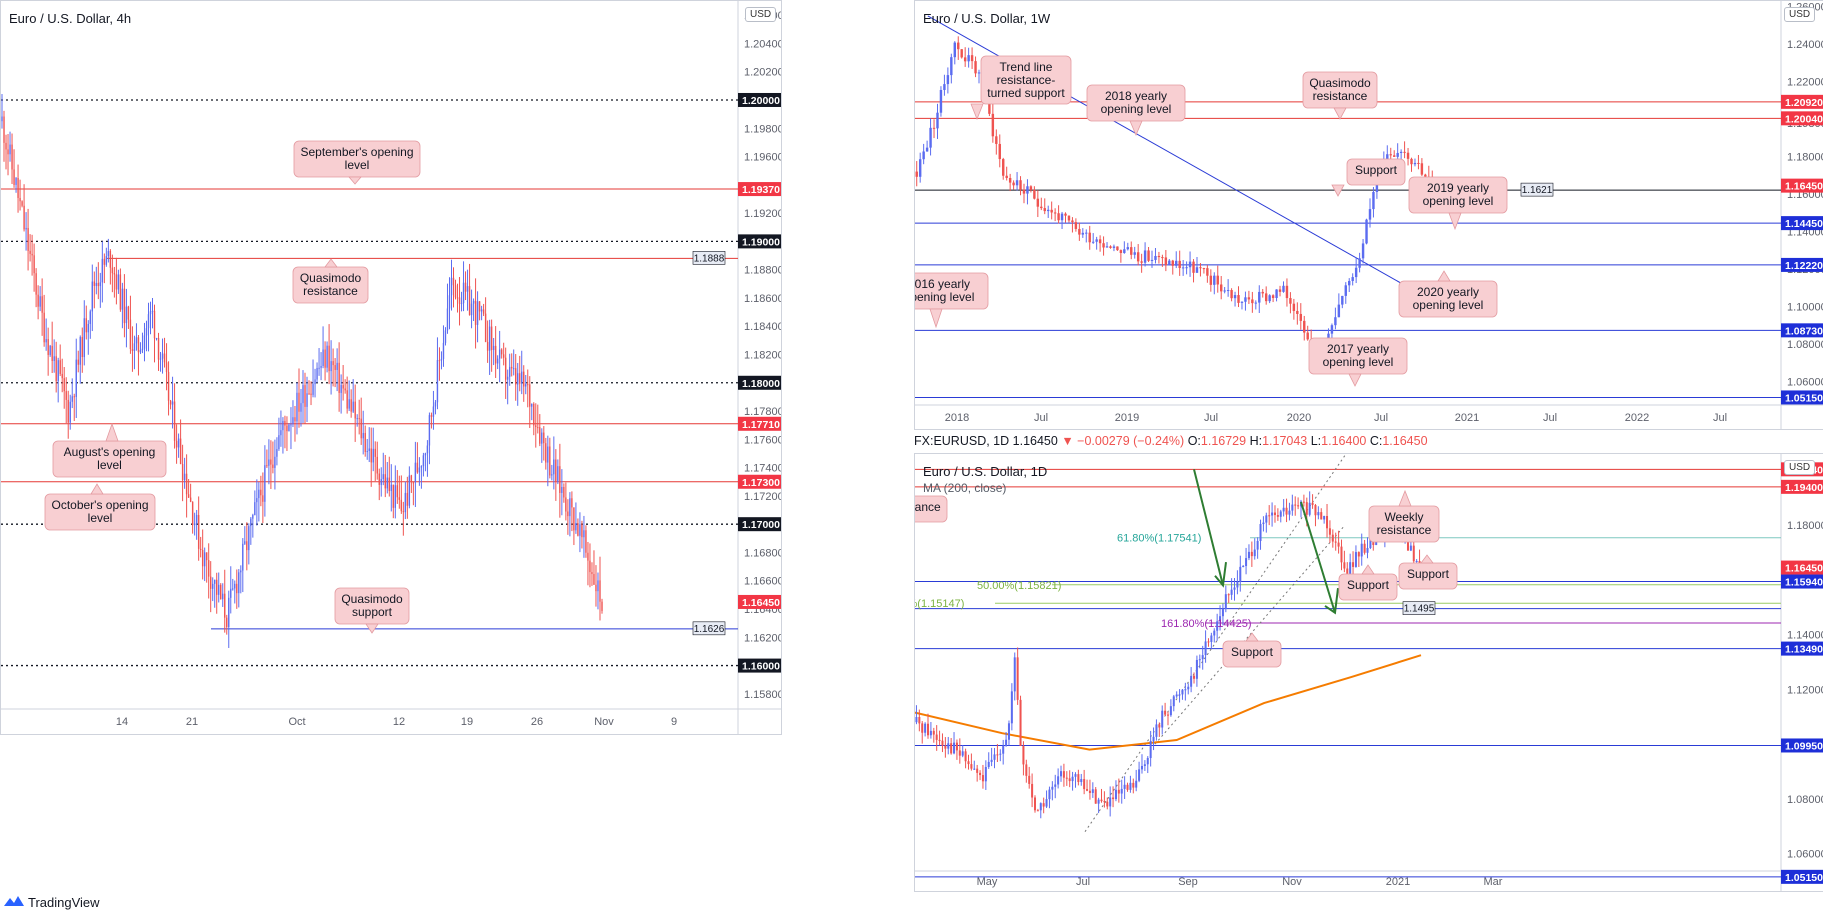  What do you see at coordinates (1252, 652) in the screenshot?
I see `d1-callout-support-c: Support` at bounding box center [1252, 652].